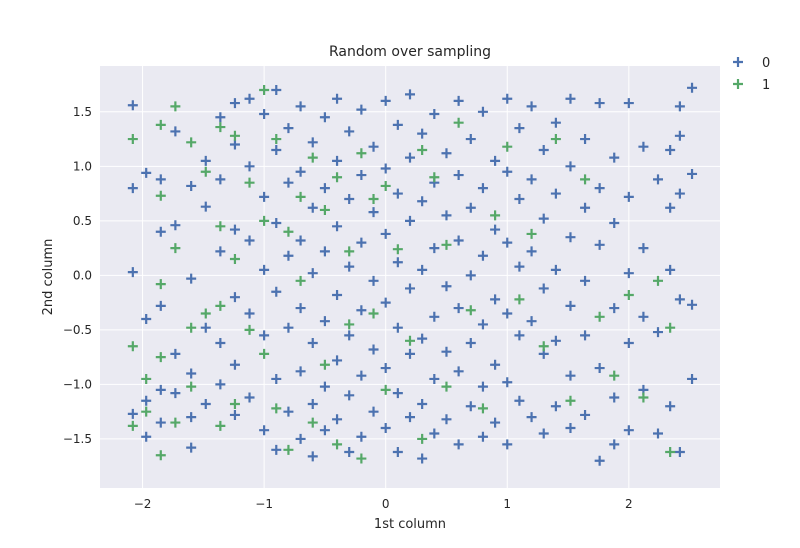 This screenshot has width=800, height=548. Describe the element at coordinates (383, 504) in the screenshot. I see `x-tick-labels: −2 −1 0 1 2` at that location.